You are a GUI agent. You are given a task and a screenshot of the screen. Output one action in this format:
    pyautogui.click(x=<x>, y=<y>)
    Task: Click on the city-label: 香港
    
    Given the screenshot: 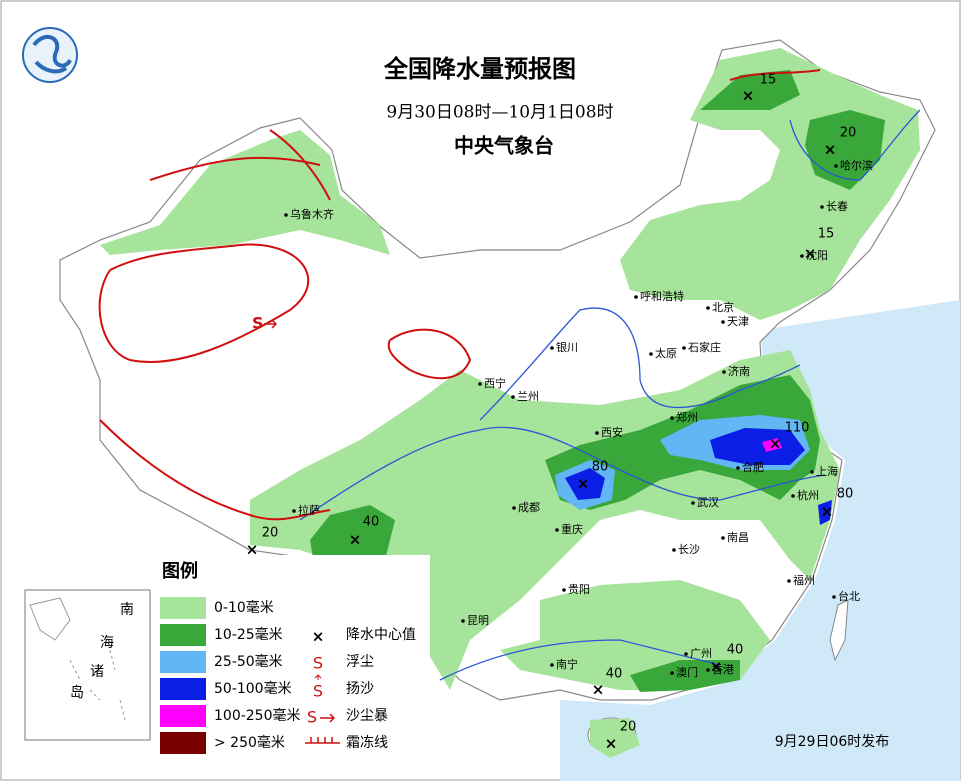 What is the action you would take?
    pyautogui.click(x=723, y=669)
    